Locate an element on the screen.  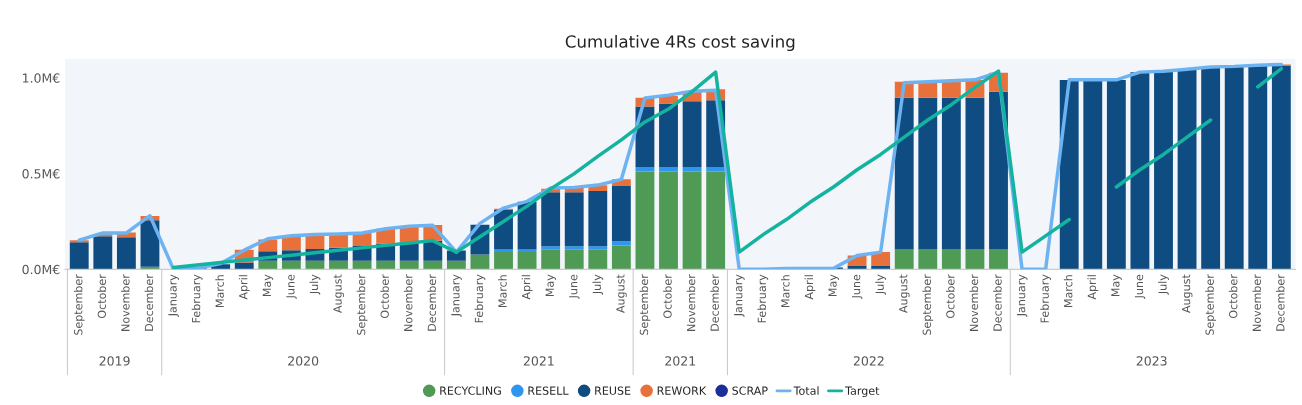
y-tick-label: 1.0M€ is located at coordinates (41, 78).